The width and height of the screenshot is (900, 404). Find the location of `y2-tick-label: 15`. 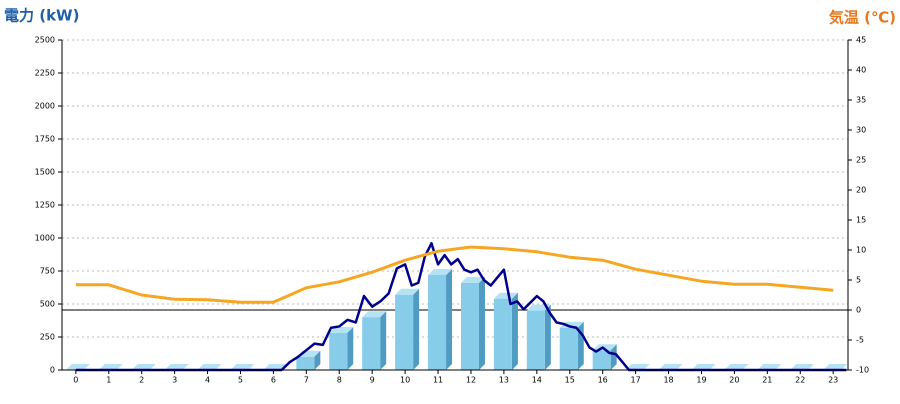

y2-tick-label: 15 is located at coordinates (861, 220).